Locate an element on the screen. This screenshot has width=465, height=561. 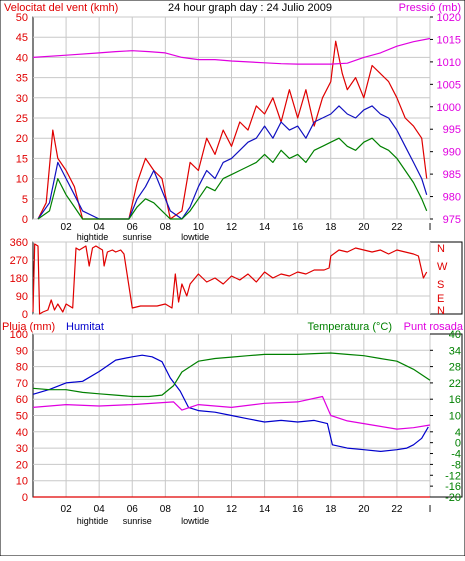
series-mitjana is located at coordinates (232, 178).